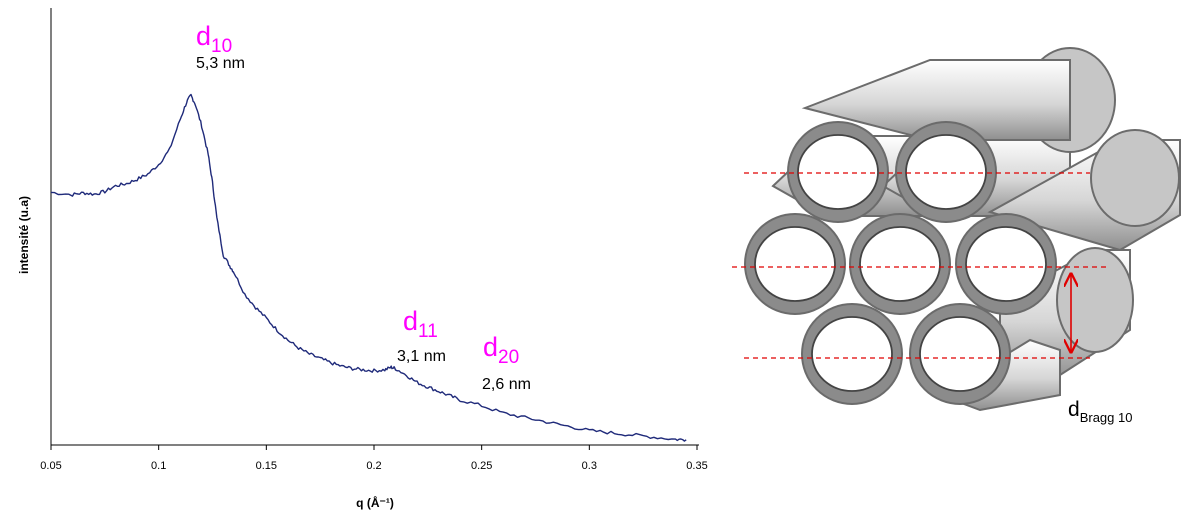  What do you see at coordinates (852, 354) in the screenshot?
I see `pore-bottom-left` at bounding box center [852, 354].